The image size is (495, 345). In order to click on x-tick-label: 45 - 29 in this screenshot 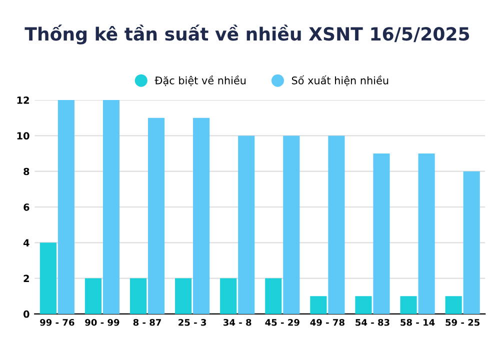, I will do `click(282, 322)`.